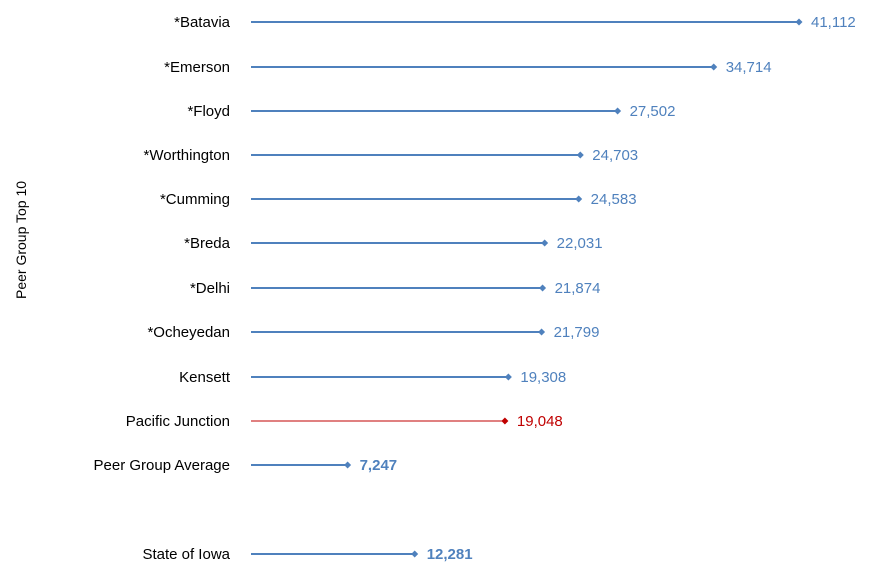 The image size is (881, 565). I want to click on value-label: 34,714, so click(749, 67).